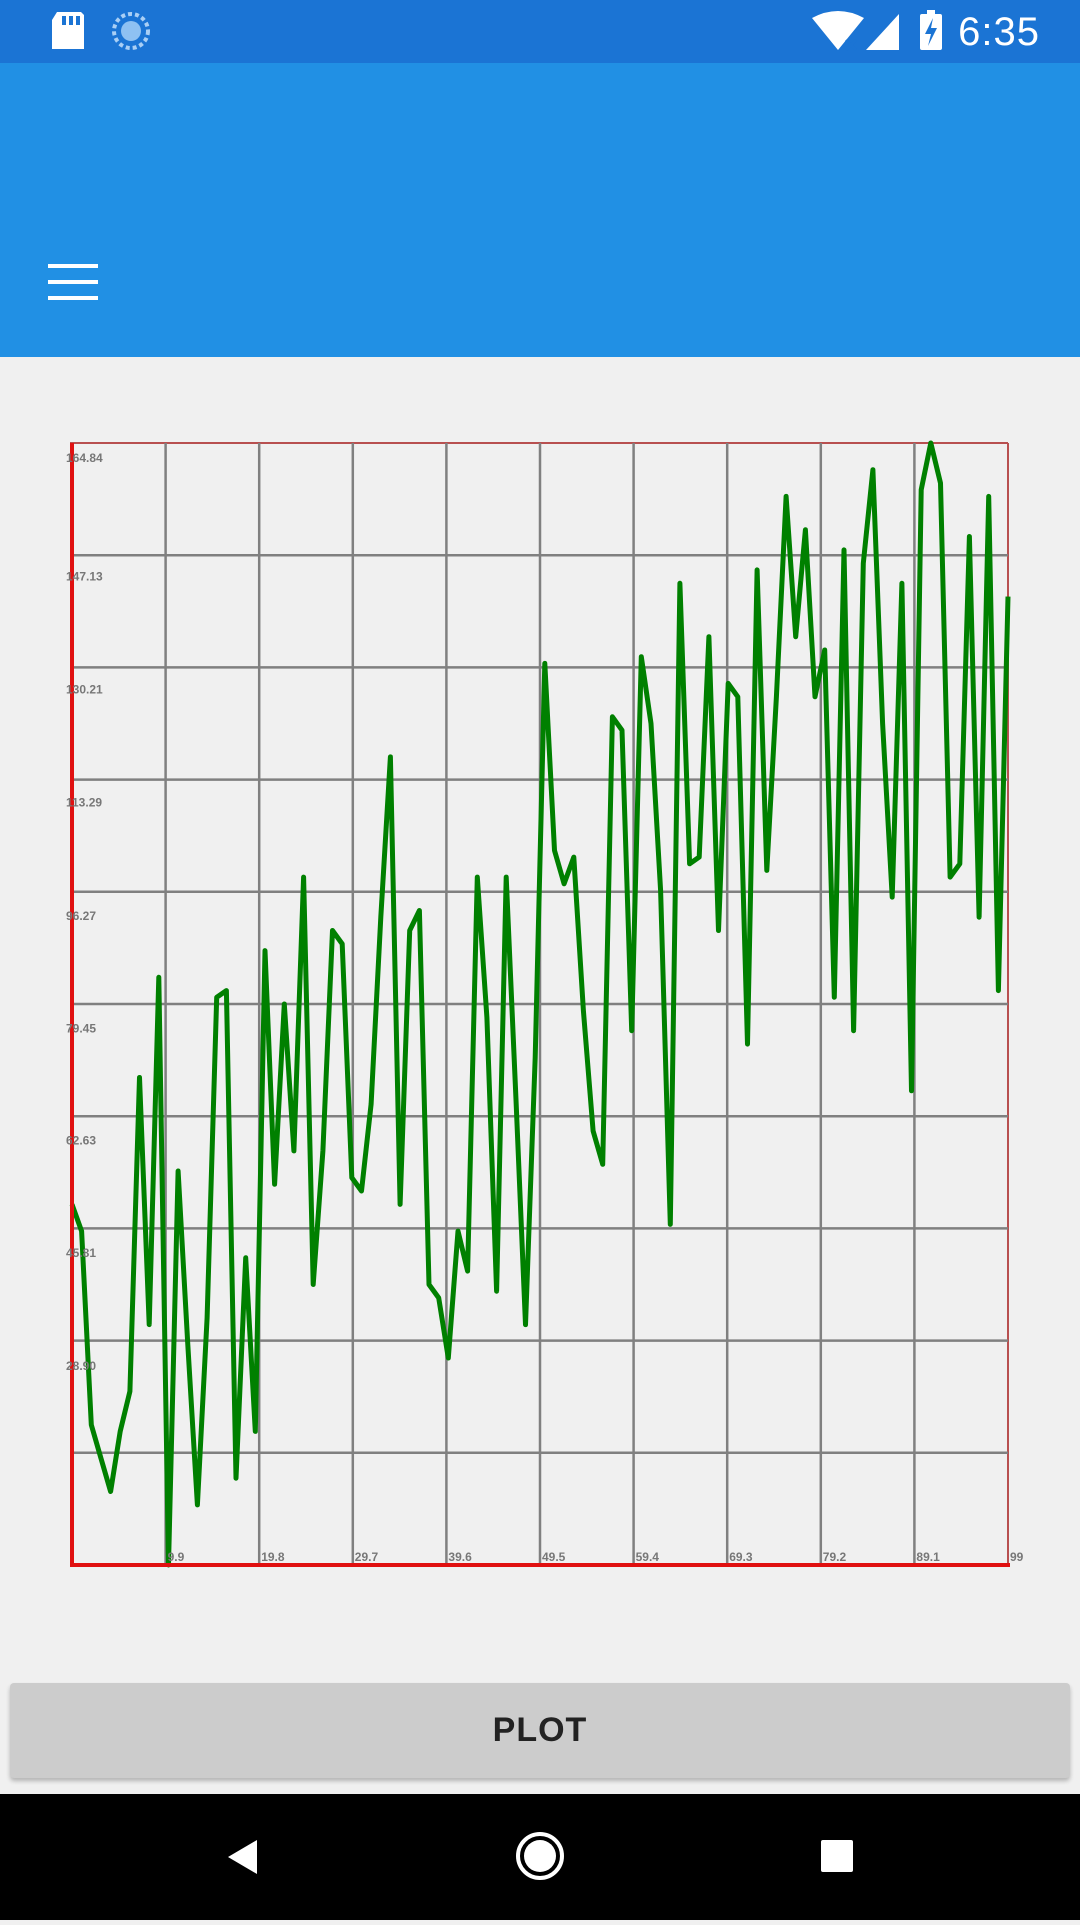 This screenshot has width=1080, height=1925. Describe the element at coordinates (648, 1557) in the screenshot. I see `x-tick-label: 59.4` at that location.